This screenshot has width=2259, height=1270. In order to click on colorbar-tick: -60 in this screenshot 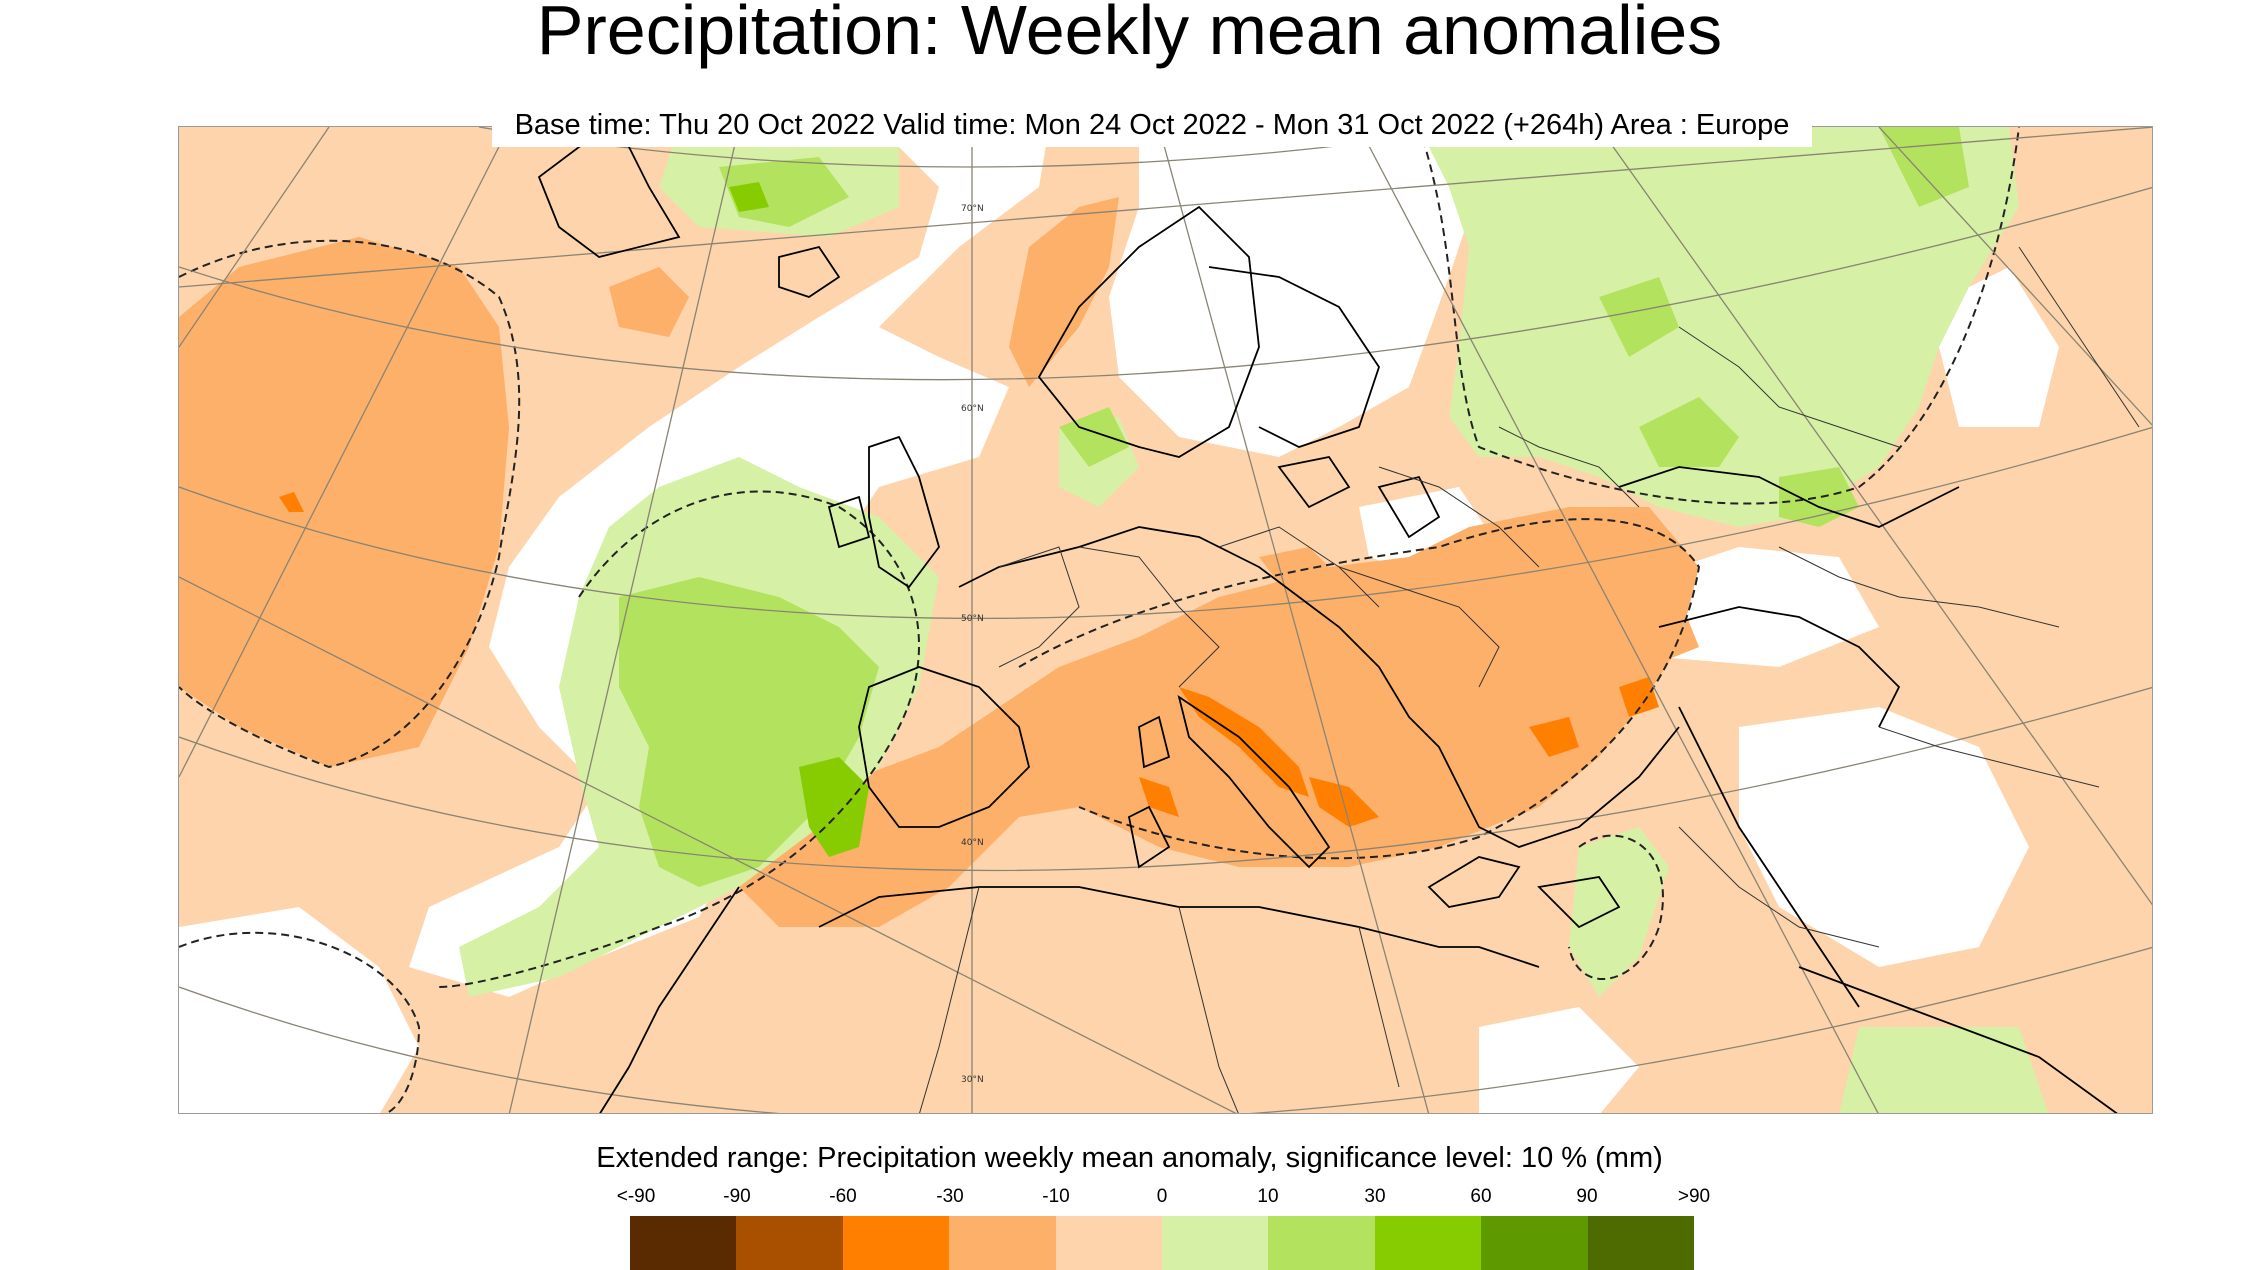, I will do `click(843, 1196)`.